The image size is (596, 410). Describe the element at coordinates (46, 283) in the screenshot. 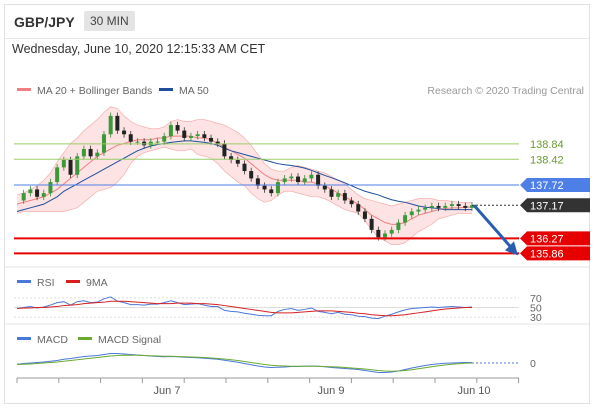

I see `rsi-legend-label: RSI` at that location.